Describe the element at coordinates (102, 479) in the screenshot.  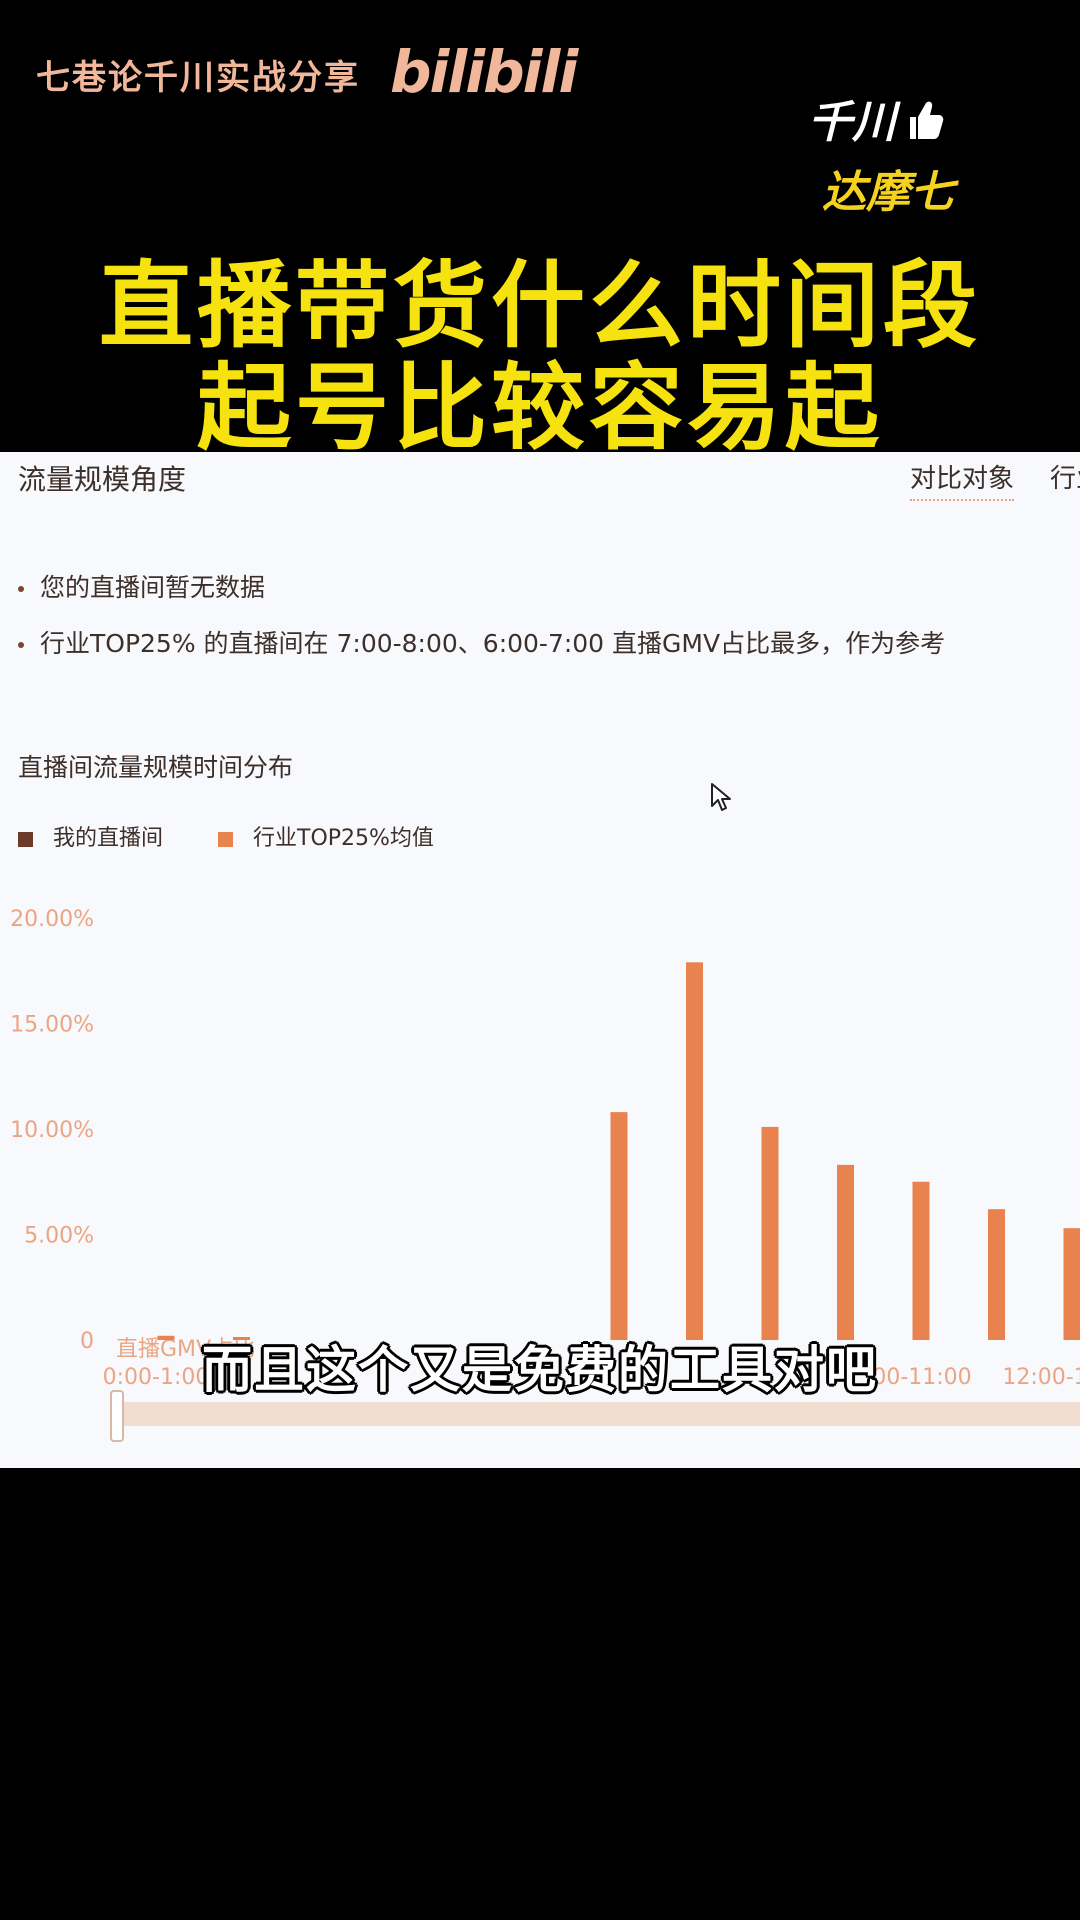
I see `section-title: 流量规模角度` at that location.